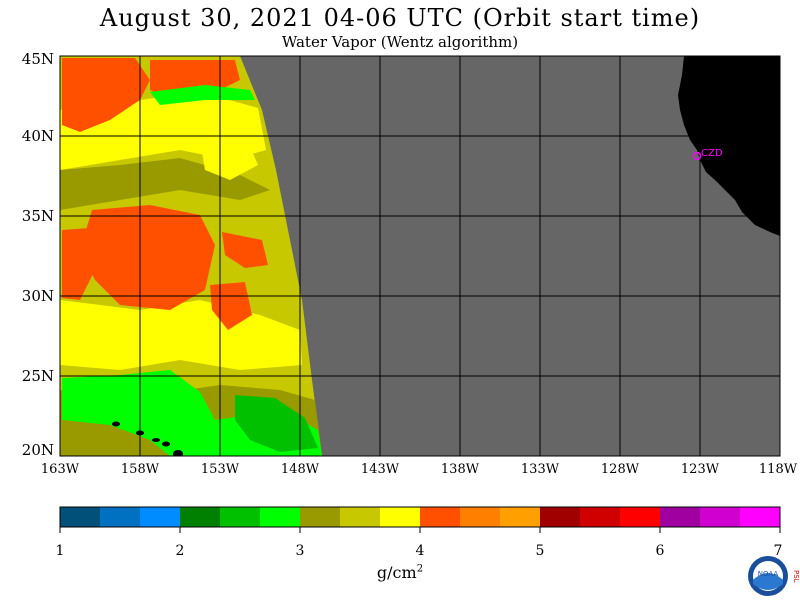  I want to click on colorbar-label-7: 7, so click(778, 551).